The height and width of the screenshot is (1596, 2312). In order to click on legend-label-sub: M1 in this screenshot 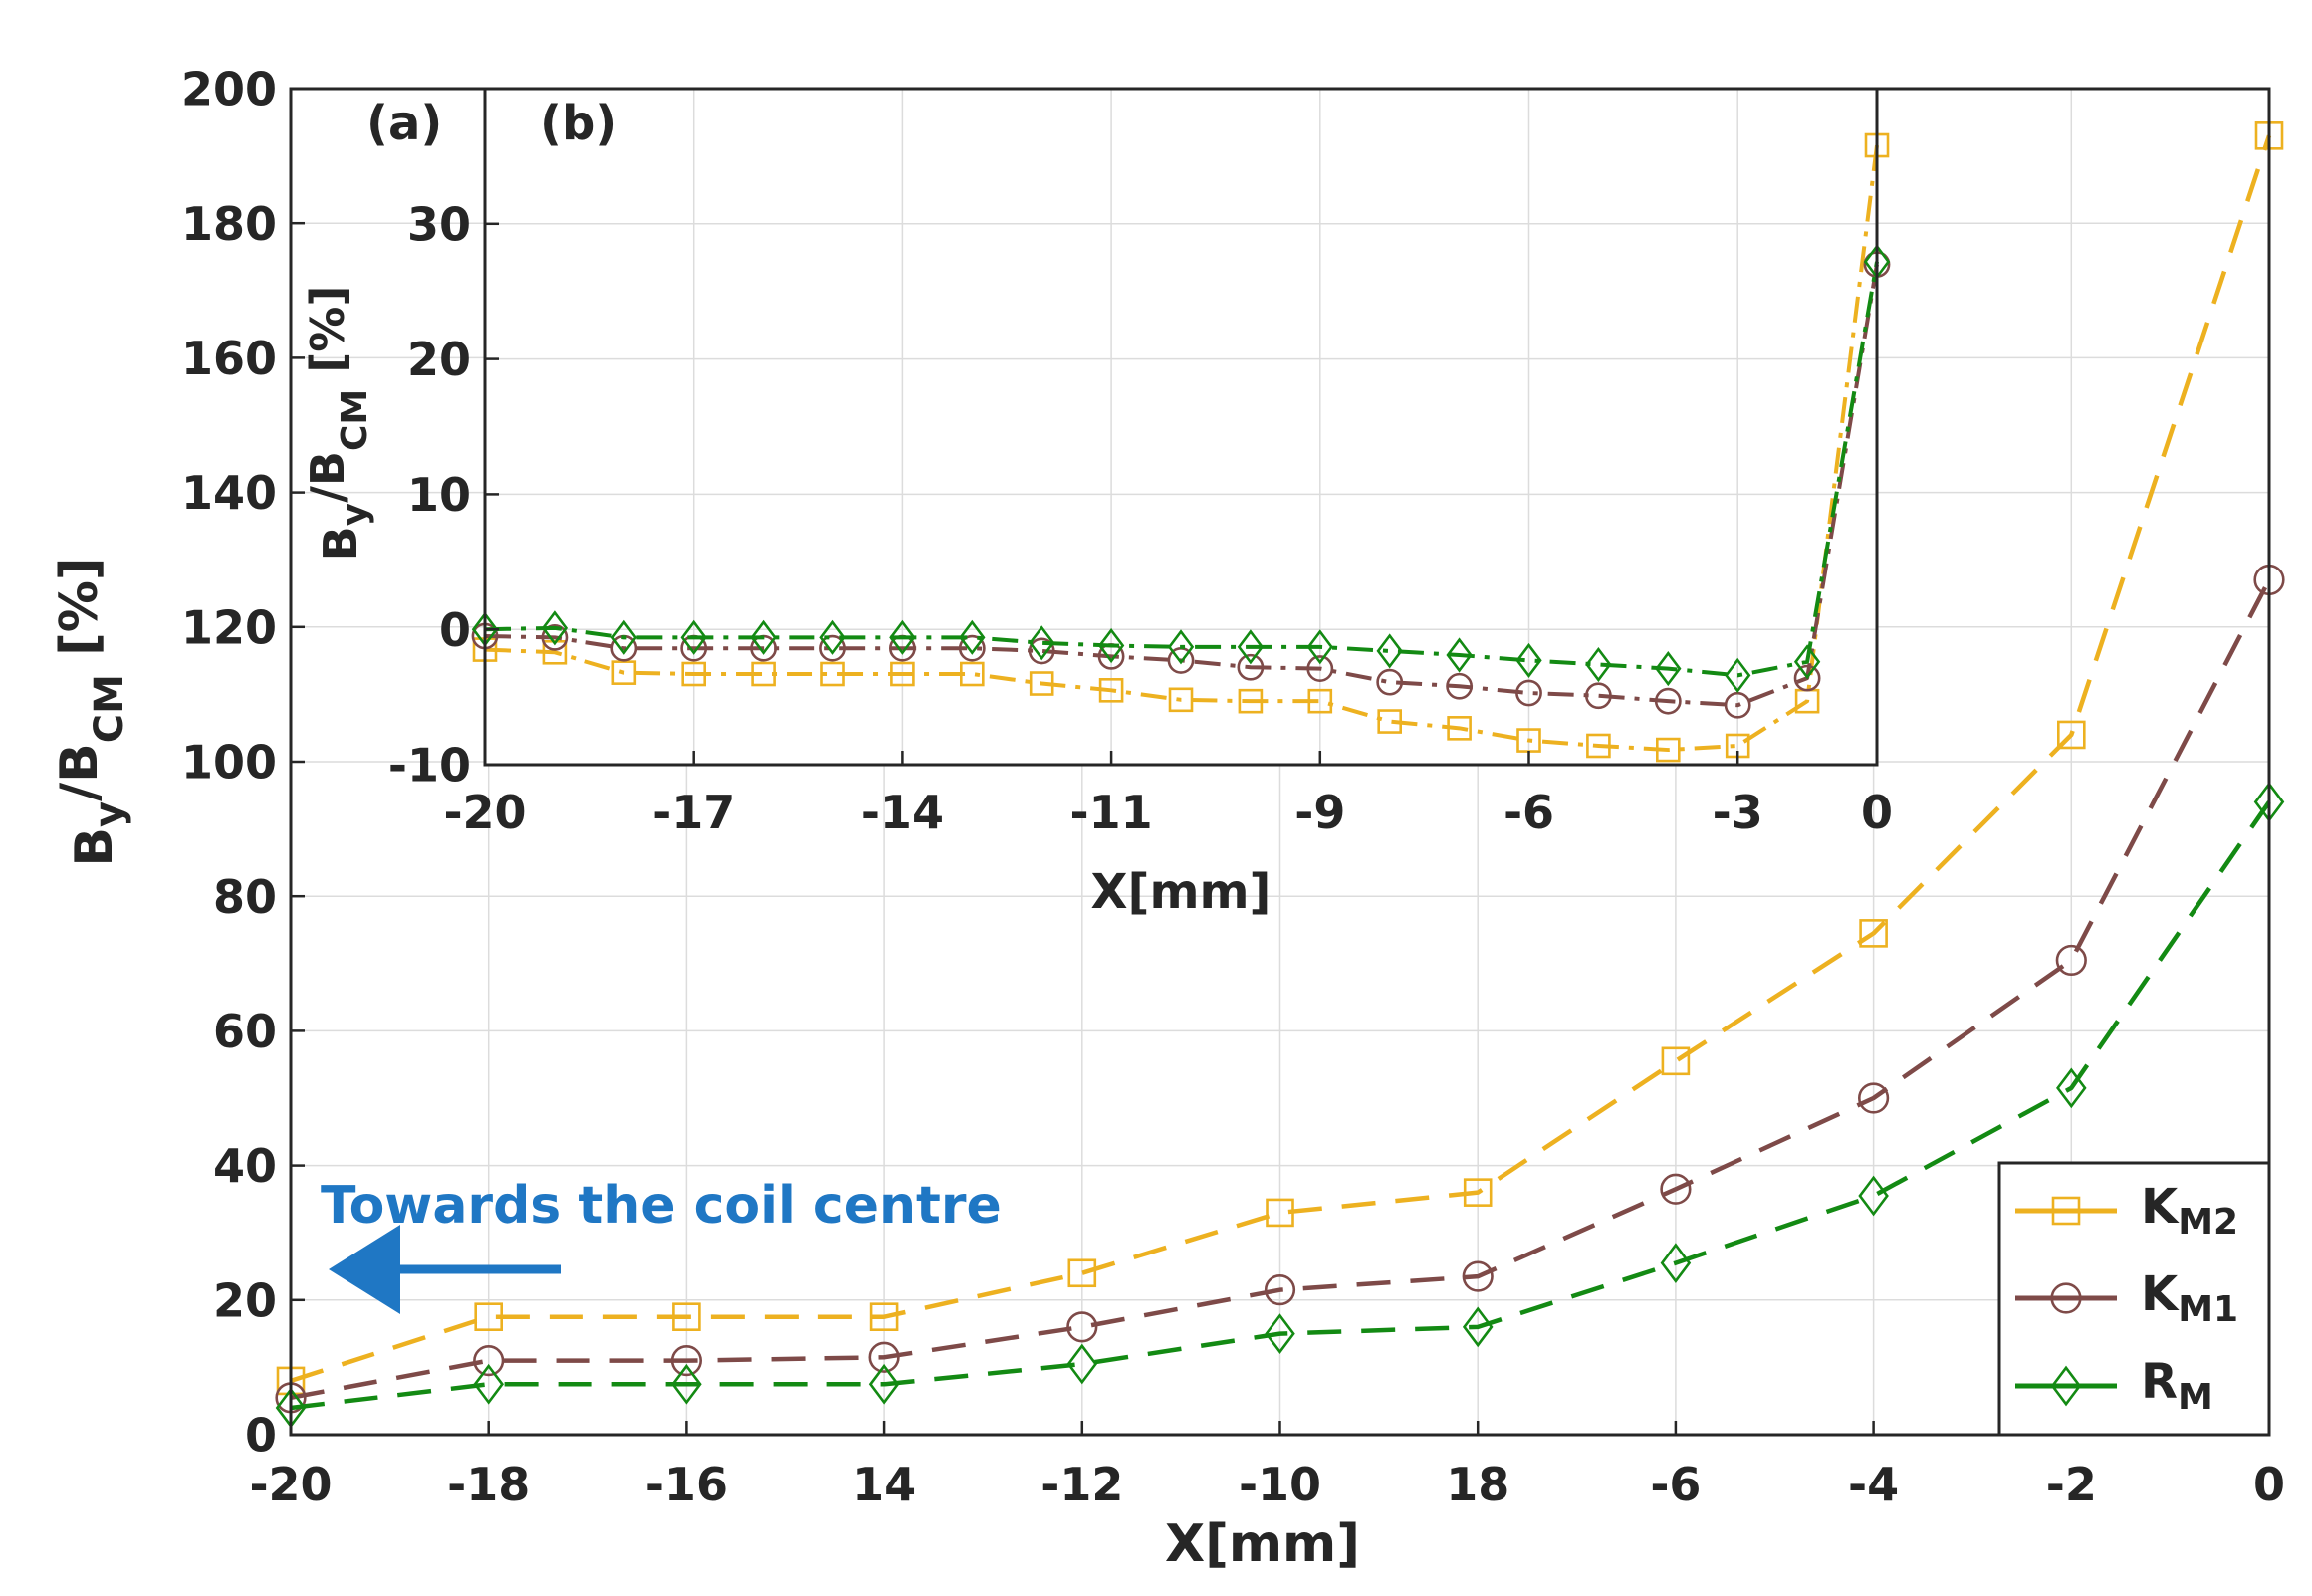, I will do `click(2208, 1309)`.